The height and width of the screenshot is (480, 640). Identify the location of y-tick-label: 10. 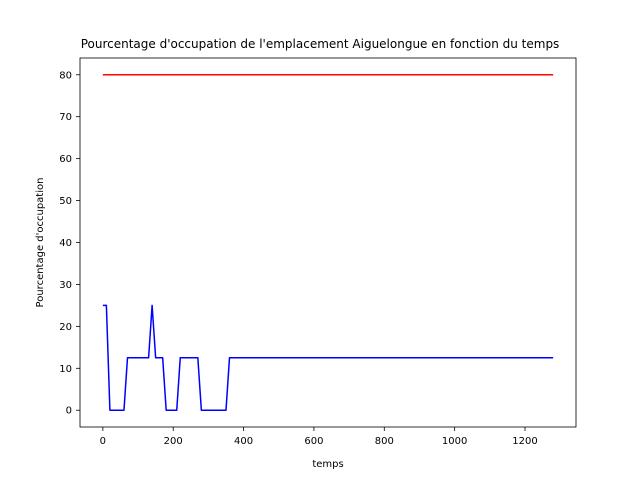
(65, 369).